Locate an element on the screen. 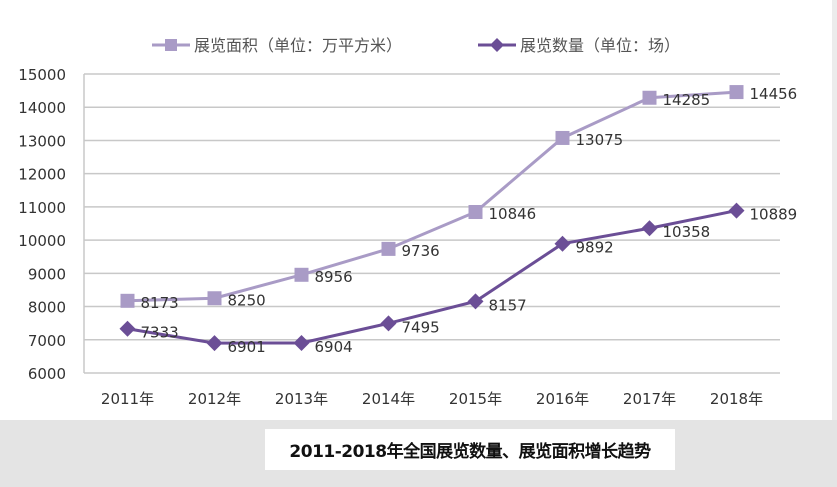  data-label: 10846 is located at coordinates (513, 214).